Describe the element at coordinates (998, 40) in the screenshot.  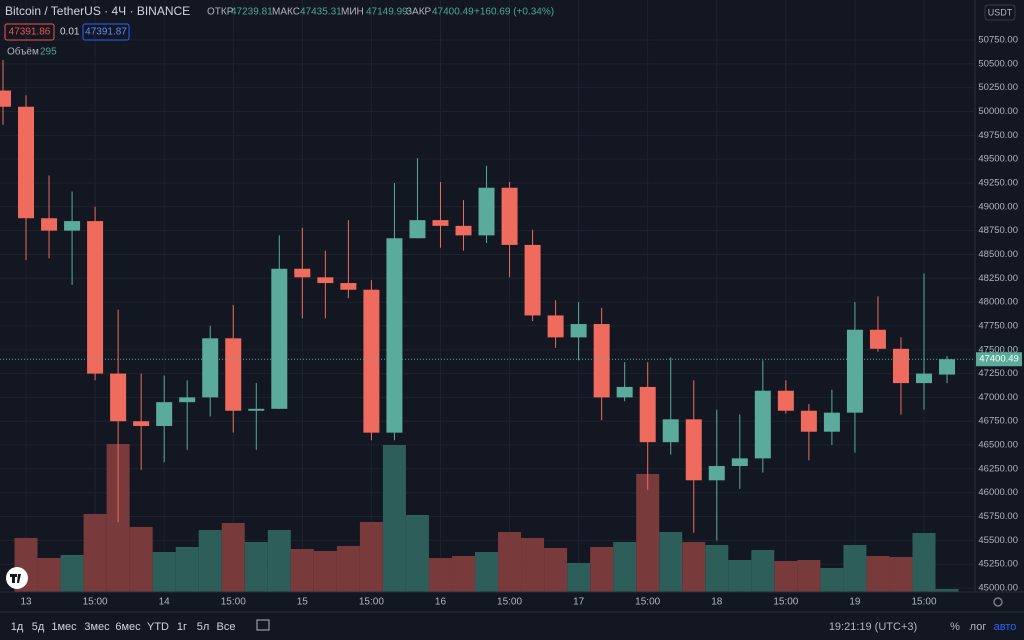
I see `y-tick-label: 50750.00` at that location.